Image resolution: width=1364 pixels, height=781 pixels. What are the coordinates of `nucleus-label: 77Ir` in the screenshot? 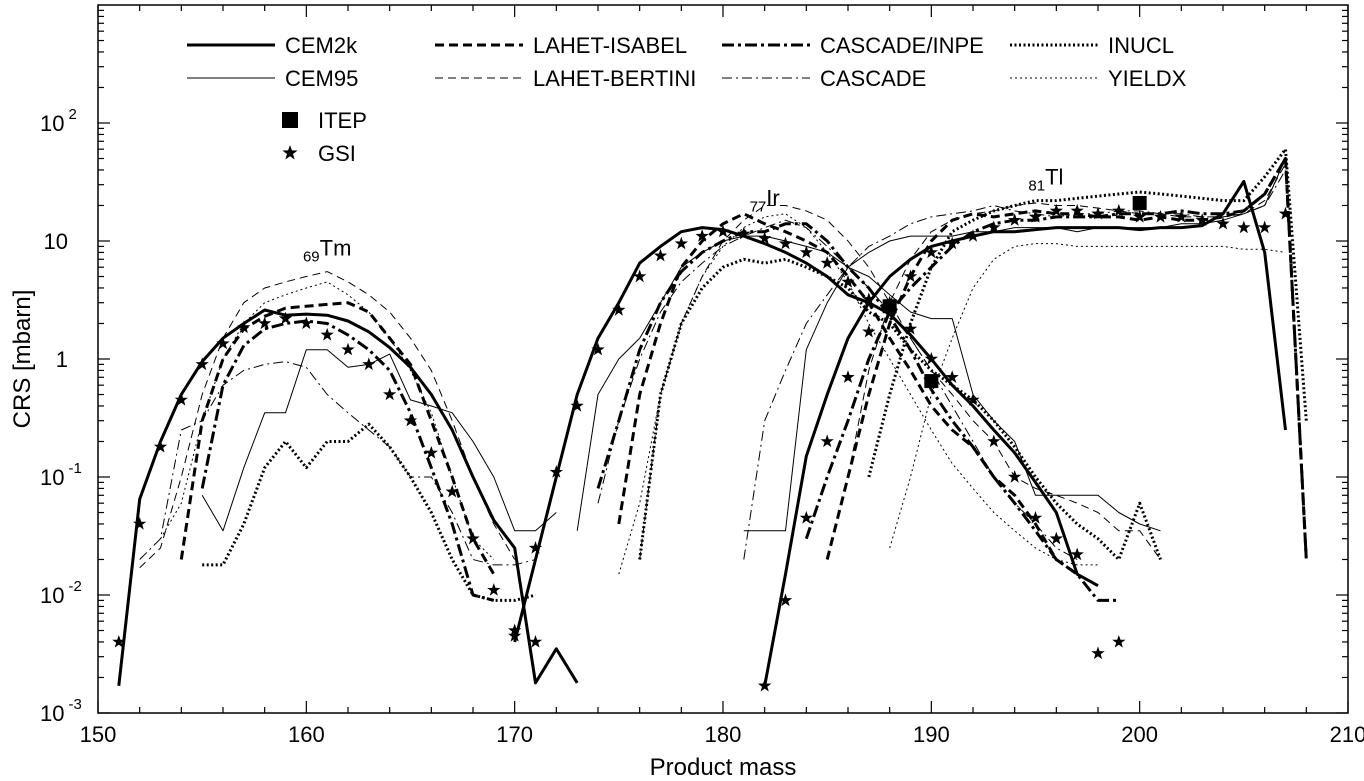 It's located at (765, 200).